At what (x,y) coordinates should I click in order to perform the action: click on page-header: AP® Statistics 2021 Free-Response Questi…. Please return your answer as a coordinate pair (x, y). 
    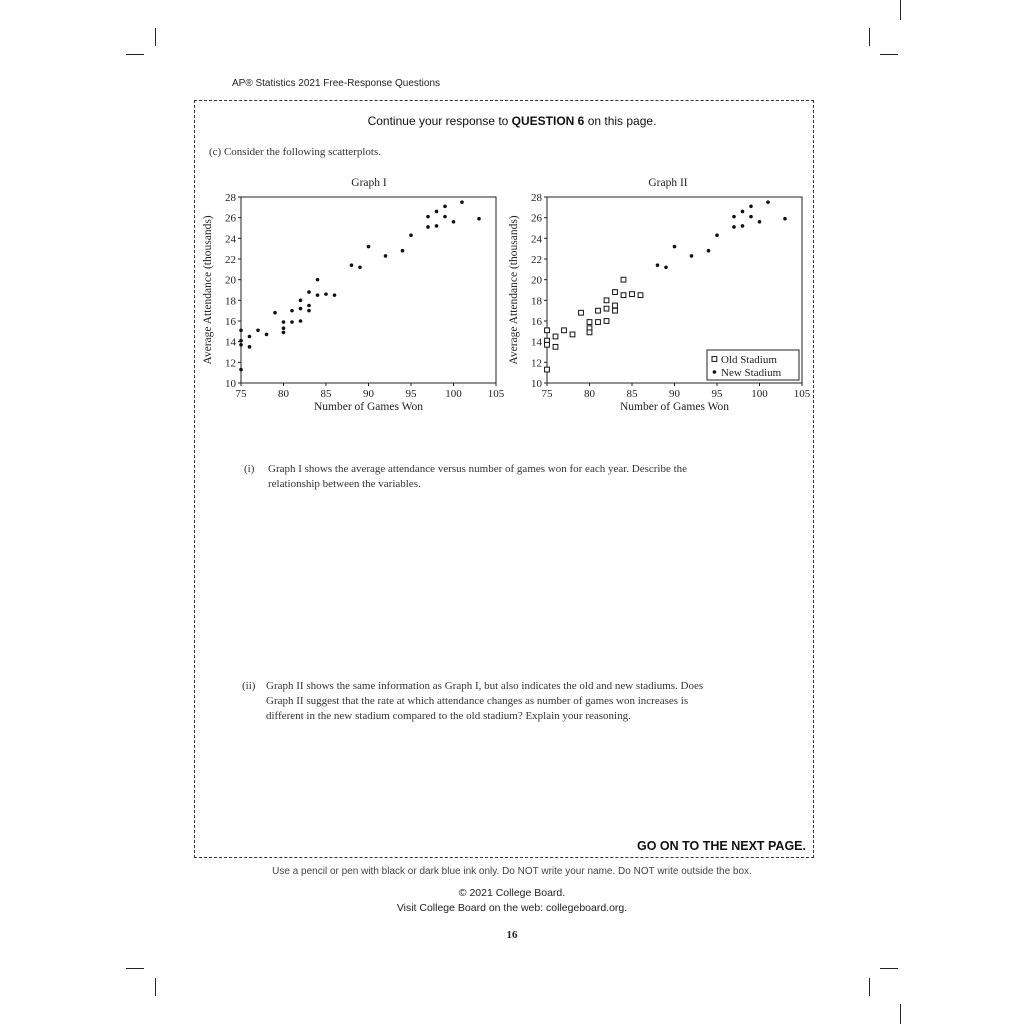
    Looking at the image, I should click on (336, 83).